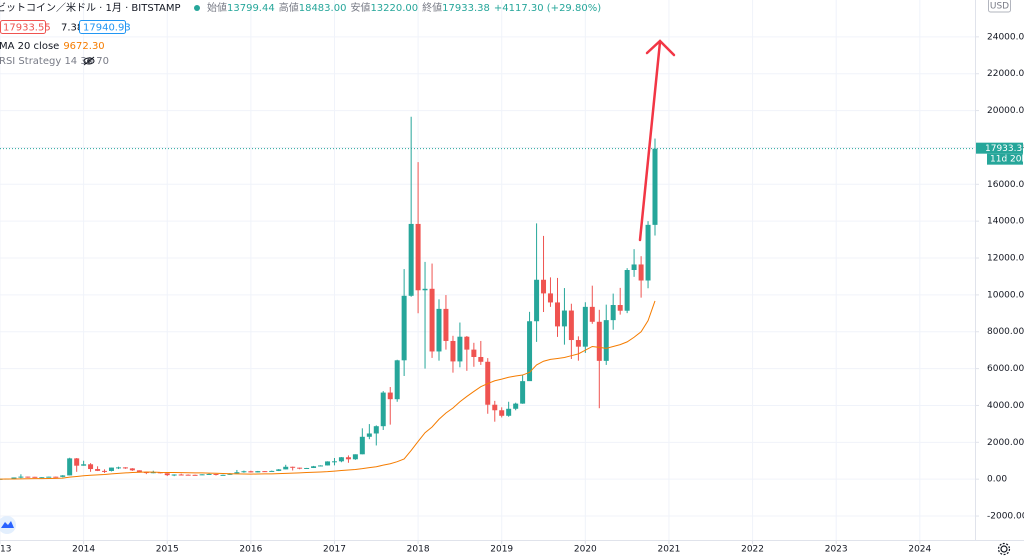 This screenshot has width=1024, height=557. Describe the element at coordinates (1005, 111) in the screenshot. I see `y-tick-label: 20000.00` at that location.